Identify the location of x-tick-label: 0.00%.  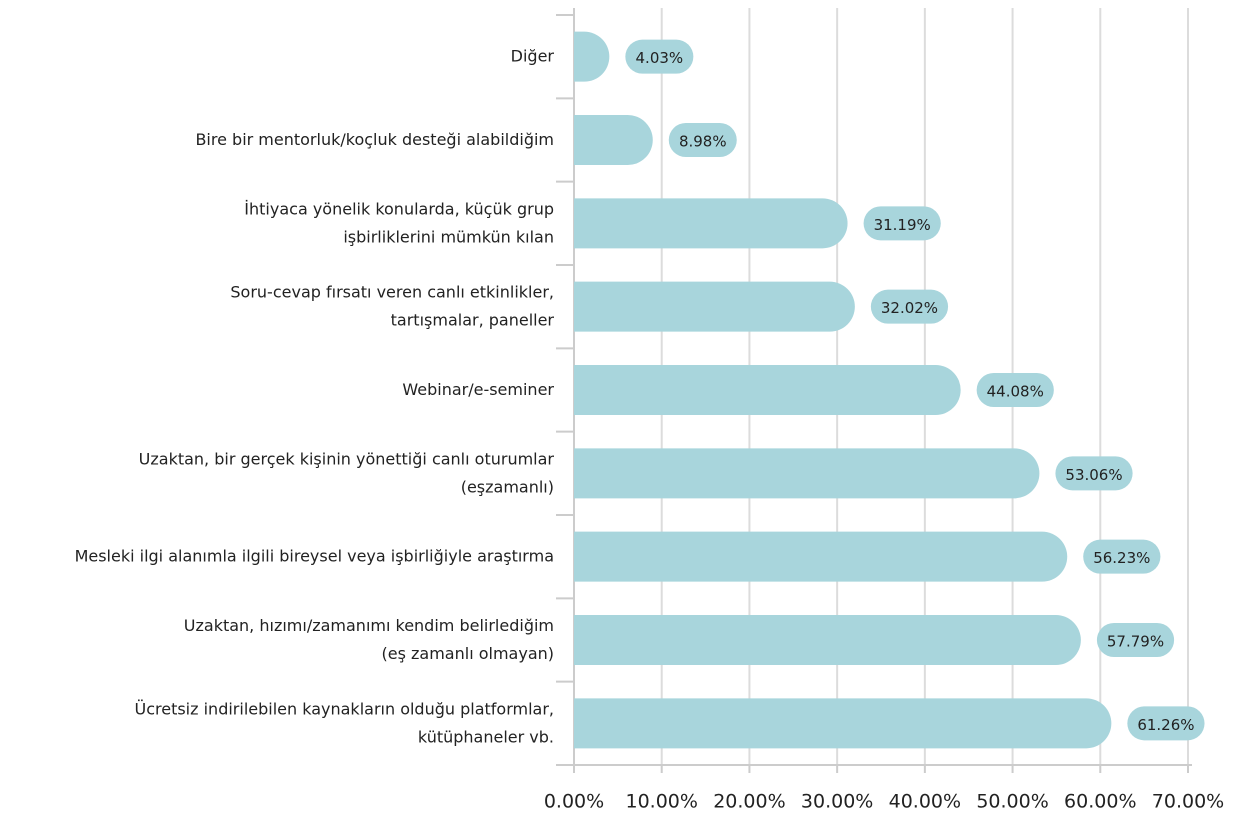
(574, 802).